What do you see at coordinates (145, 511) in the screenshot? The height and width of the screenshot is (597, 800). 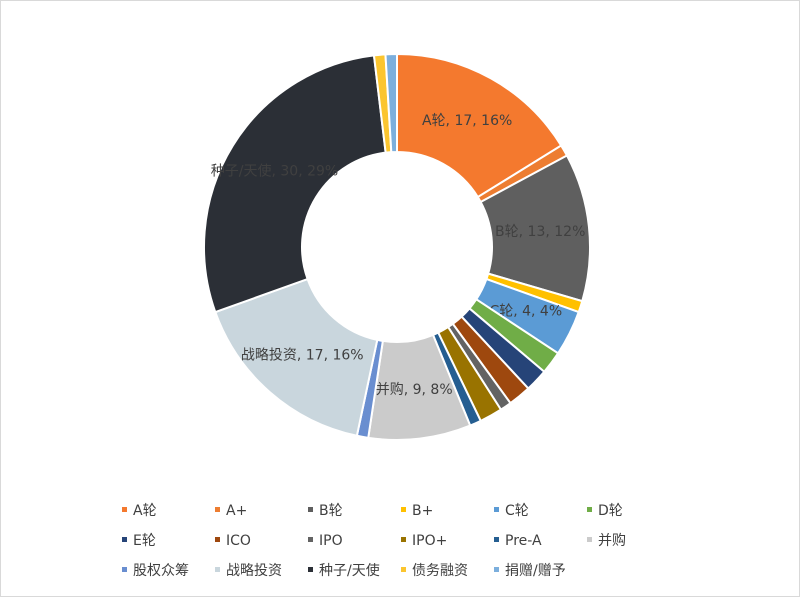 I see `legend-label: A轮` at bounding box center [145, 511].